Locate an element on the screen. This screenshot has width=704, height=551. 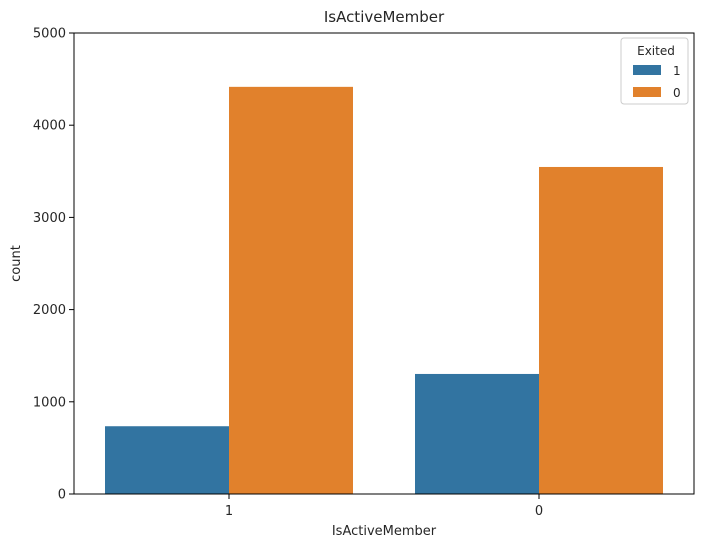
legend-label-1: 1 is located at coordinates (677, 71).